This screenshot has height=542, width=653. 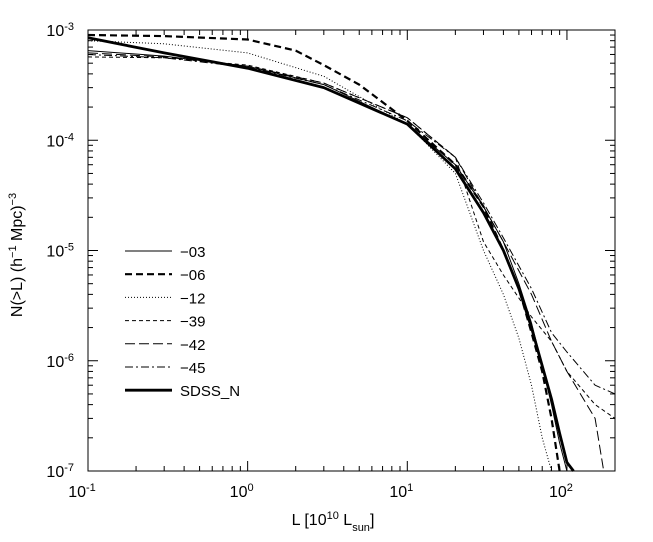 What do you see at coordinates (561, 491) in the screenshot?
I see `x-tick-label: 10²` at bounding box center [561, 491].